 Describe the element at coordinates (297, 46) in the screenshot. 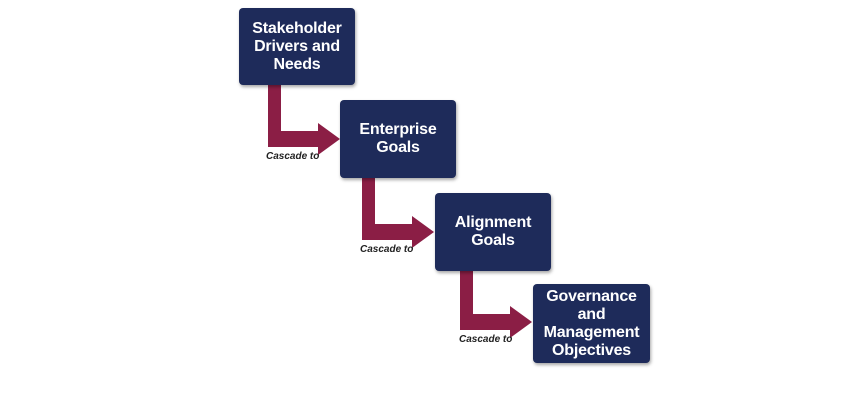

I see `step-stakeholder-drivers-and-needs: Stakeholder Drivers and Needs` at that location.